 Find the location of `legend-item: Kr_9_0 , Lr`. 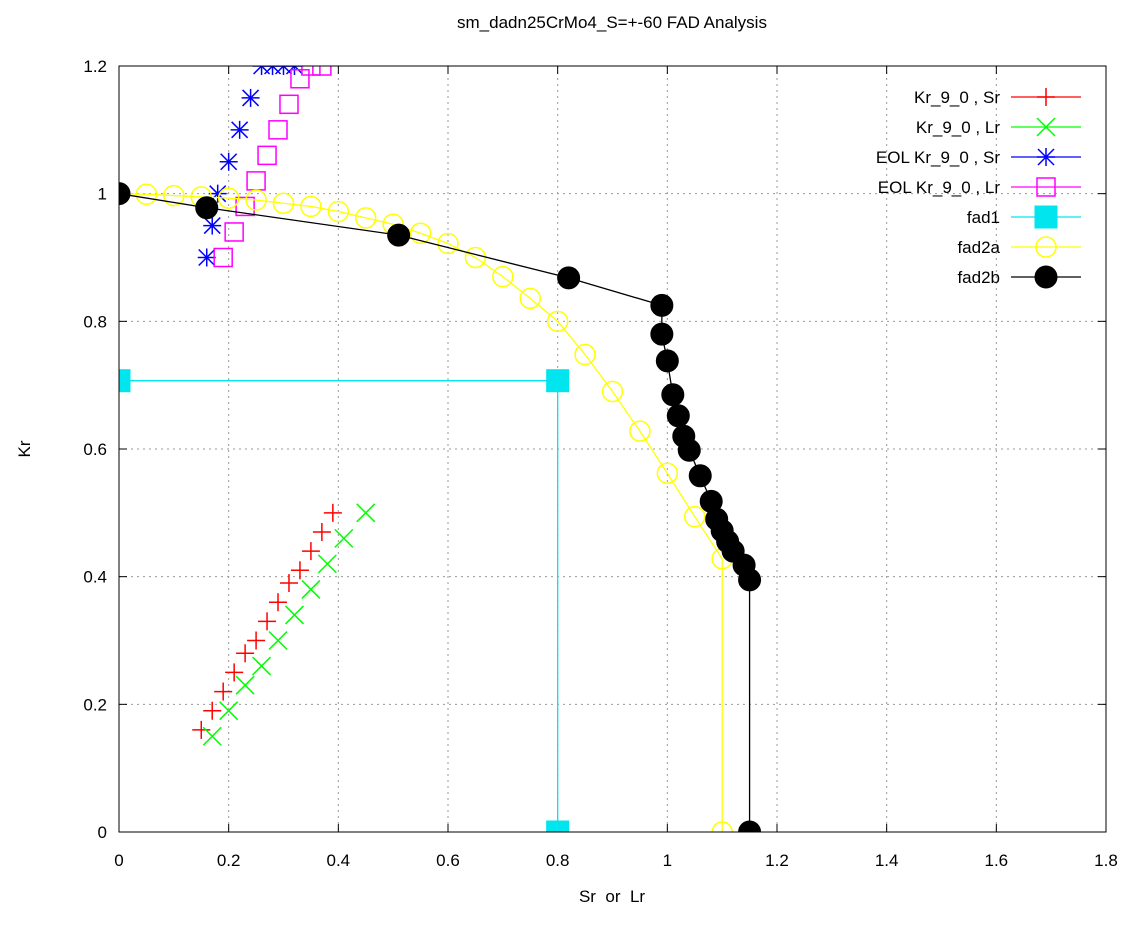

legend-item: Kr_9_0 , Lr is located at coordinates (998, 127).